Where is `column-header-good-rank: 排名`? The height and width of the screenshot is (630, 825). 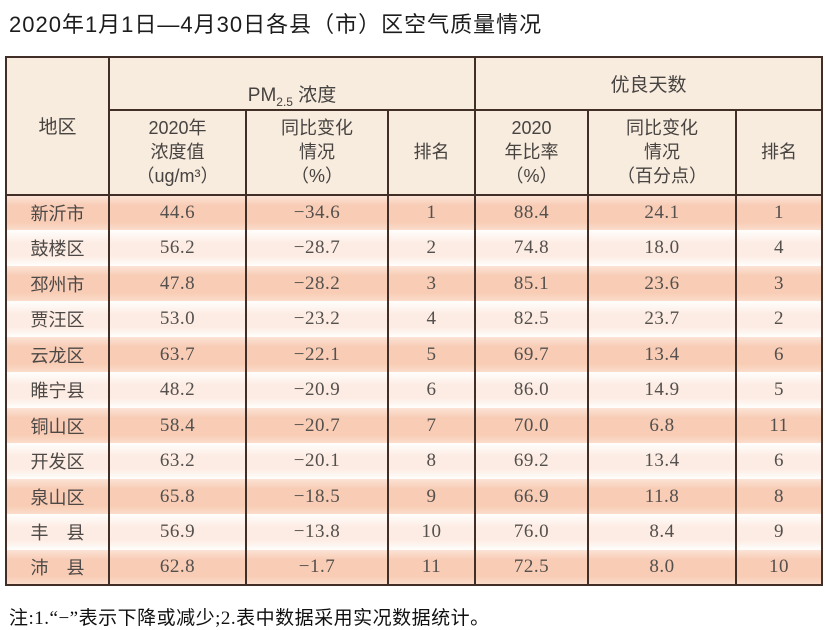
column-header-good-rank: 排名 is located at coordinates (779, 152).